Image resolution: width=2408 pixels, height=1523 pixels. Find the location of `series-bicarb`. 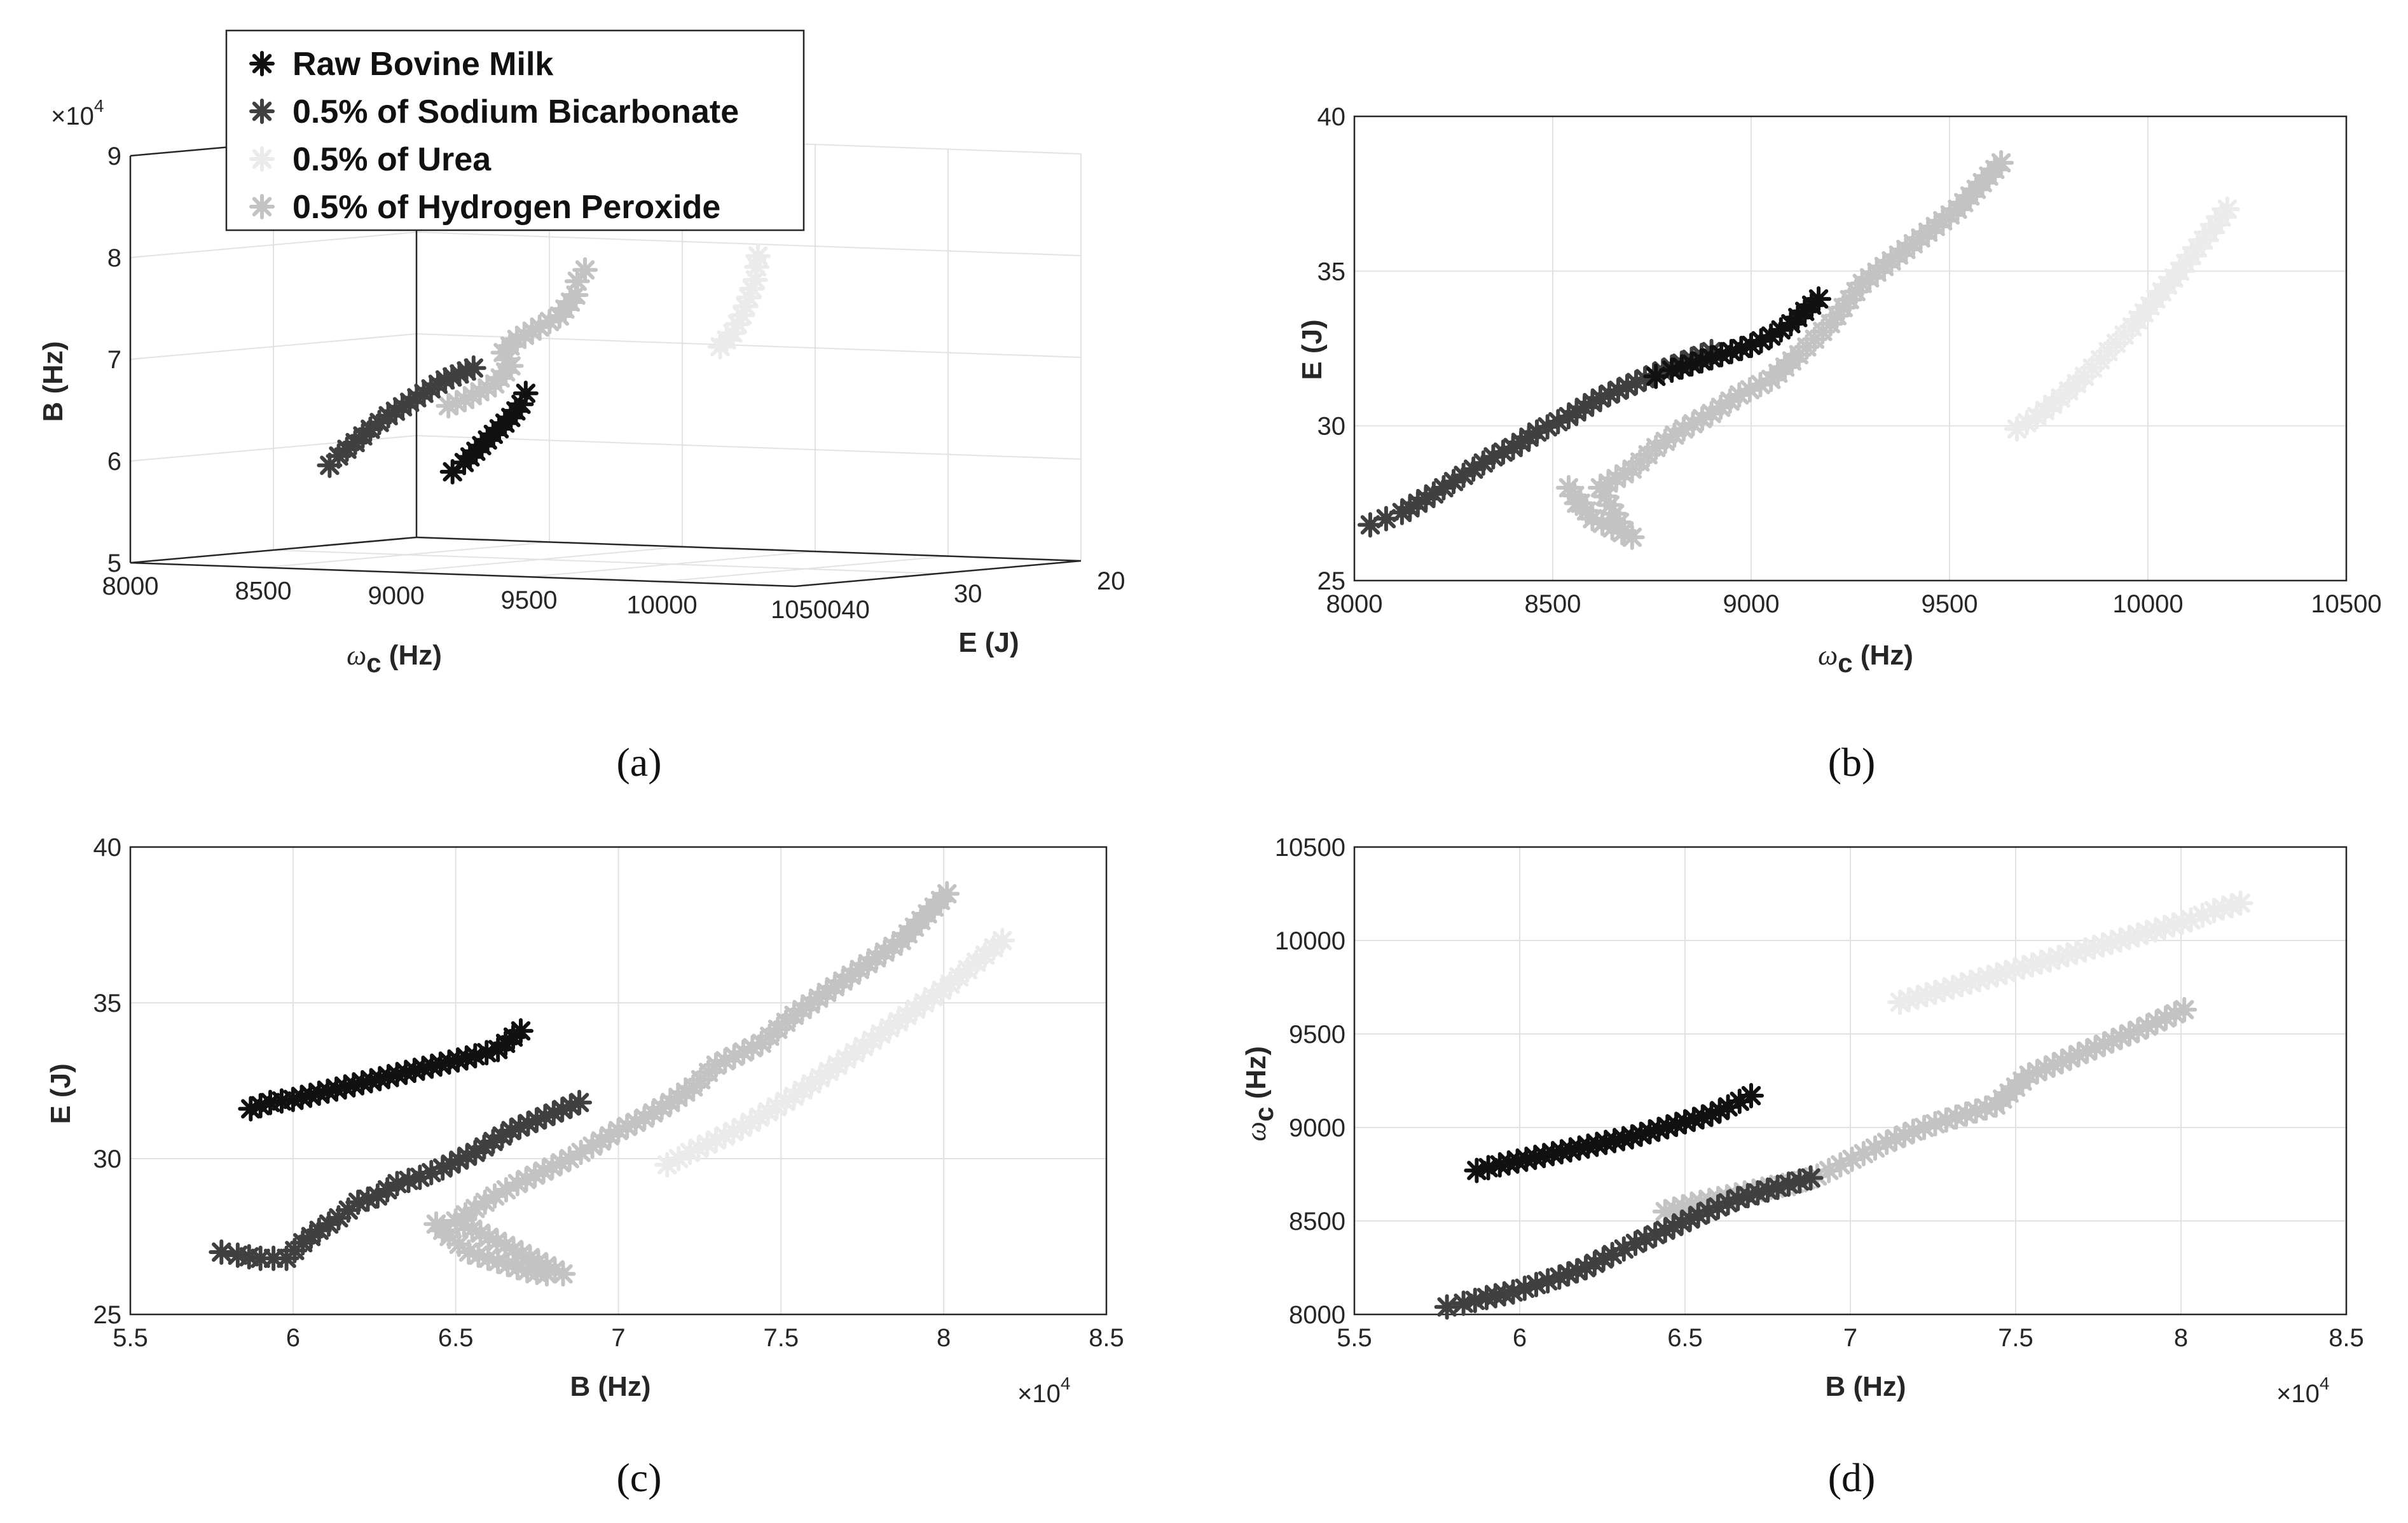

series-bicarb is located at coordinates (401, 1180).